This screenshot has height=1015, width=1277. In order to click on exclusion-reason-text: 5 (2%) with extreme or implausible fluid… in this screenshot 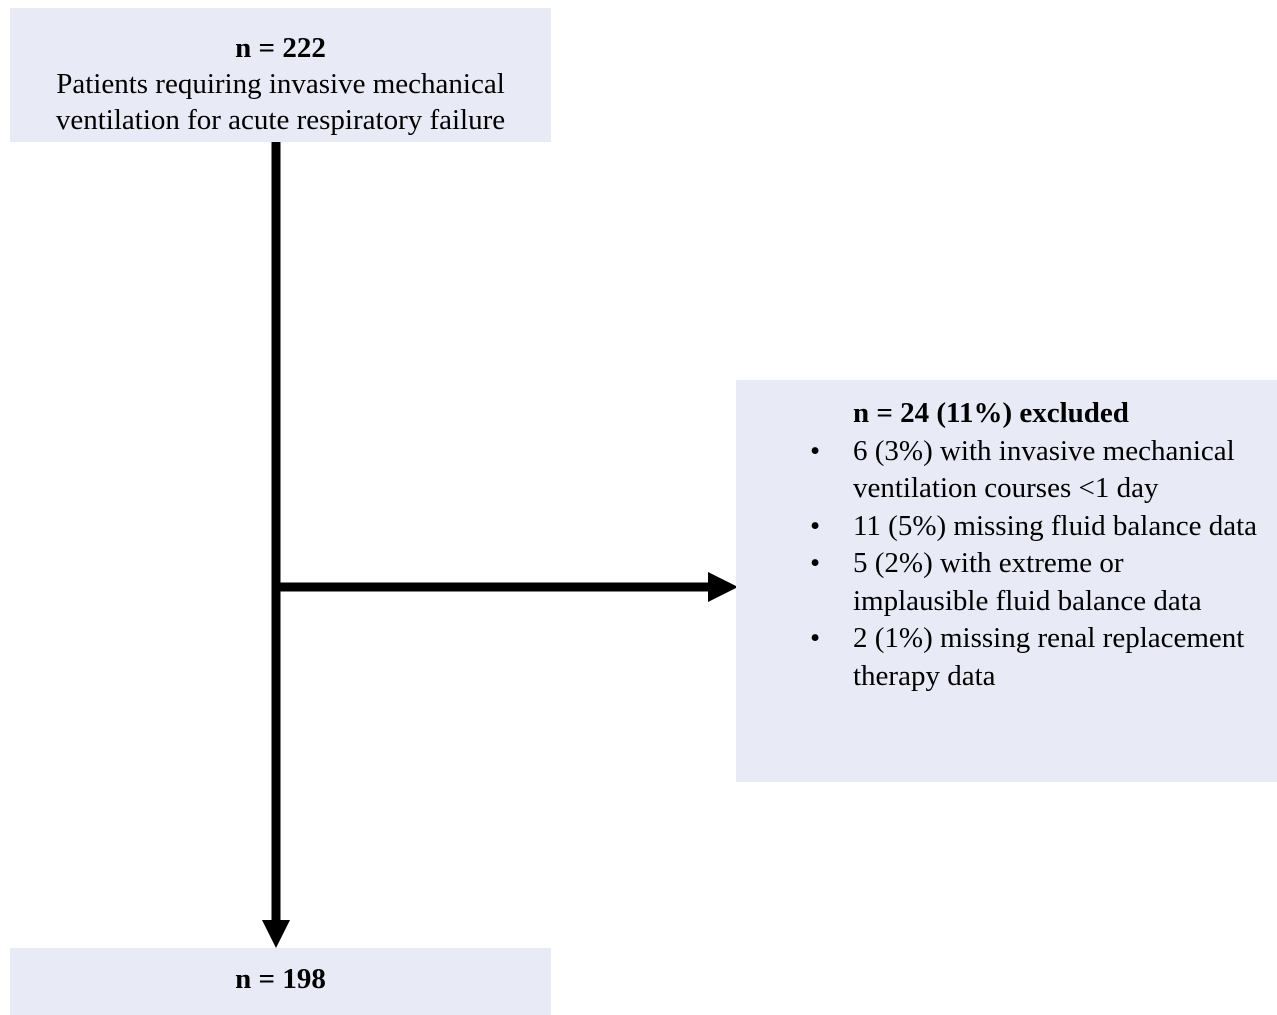, I will do `click(1027, 582)`.